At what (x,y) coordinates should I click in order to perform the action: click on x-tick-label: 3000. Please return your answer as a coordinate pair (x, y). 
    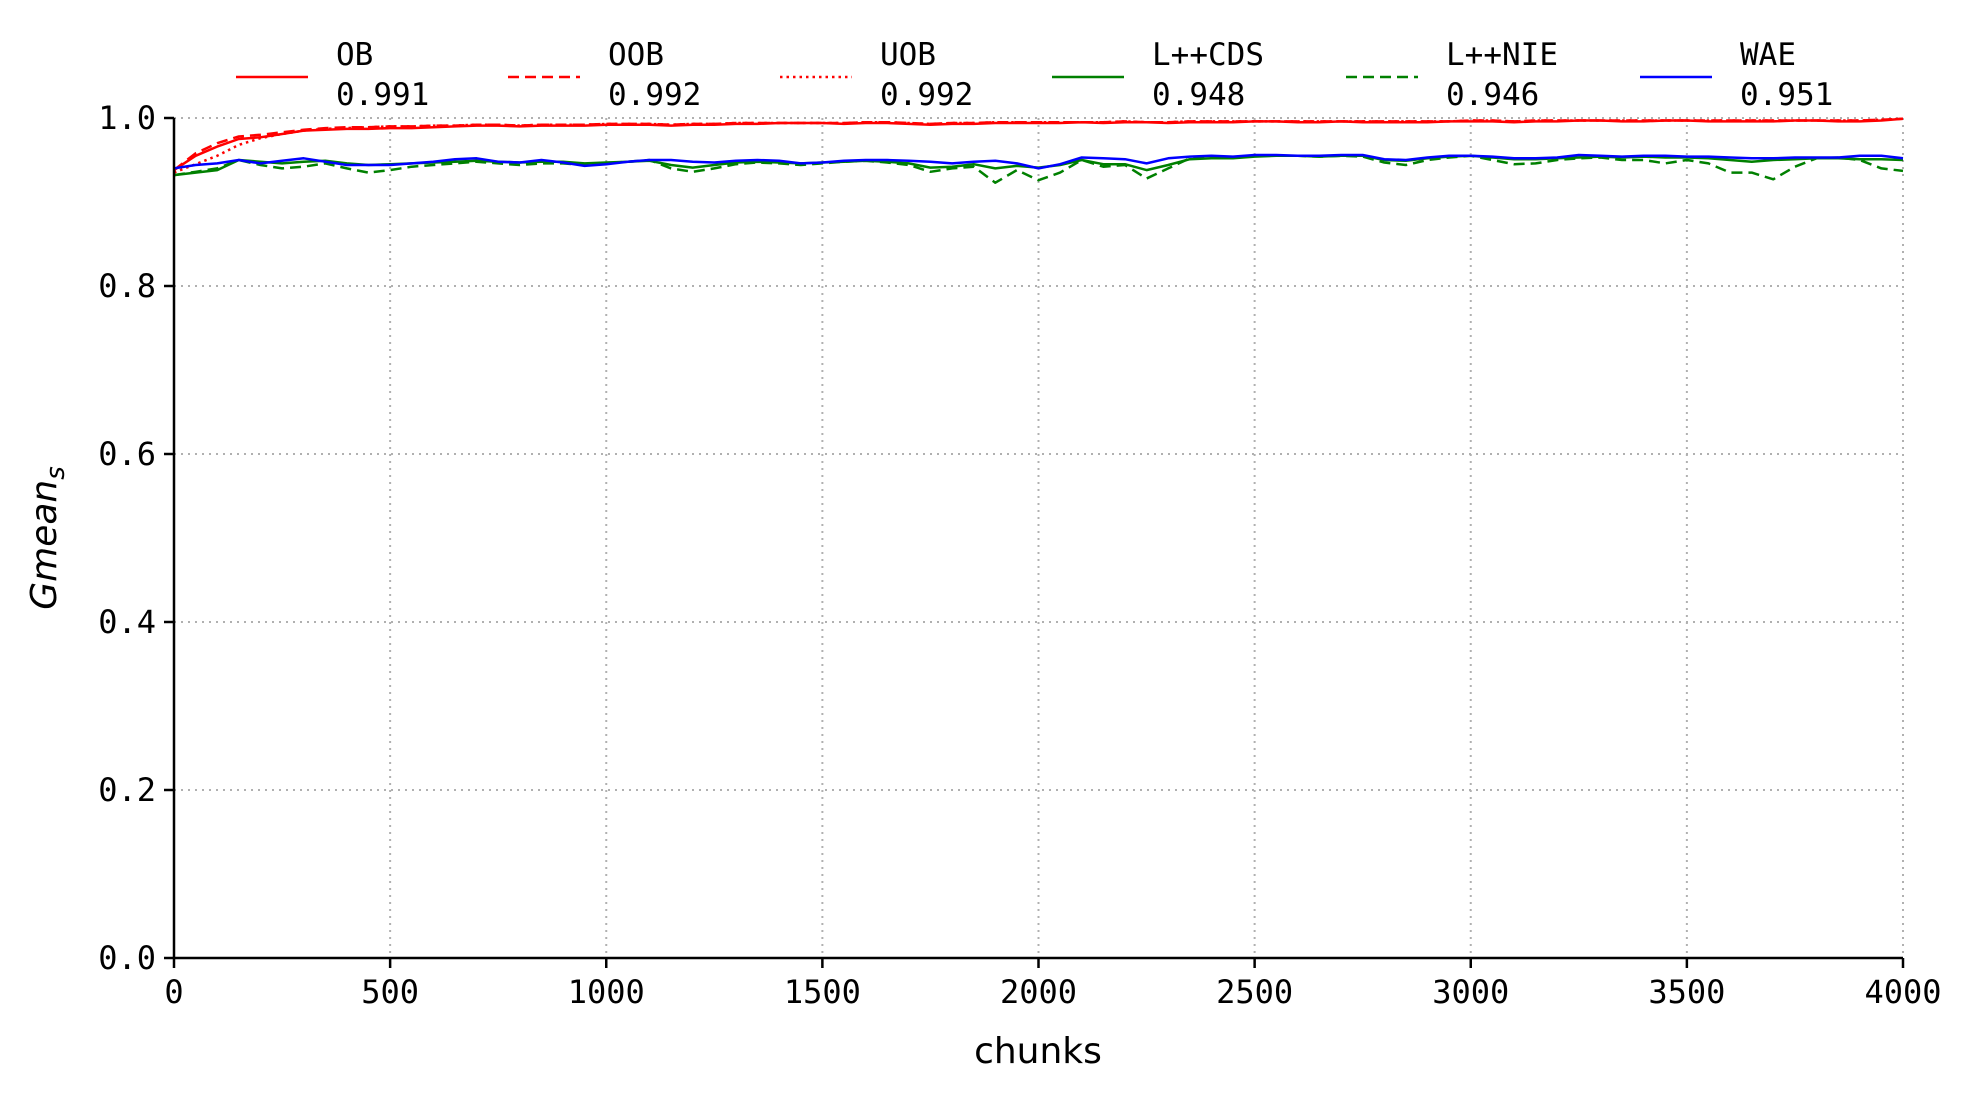
    Looking at the image, I should click on (1470, 992).